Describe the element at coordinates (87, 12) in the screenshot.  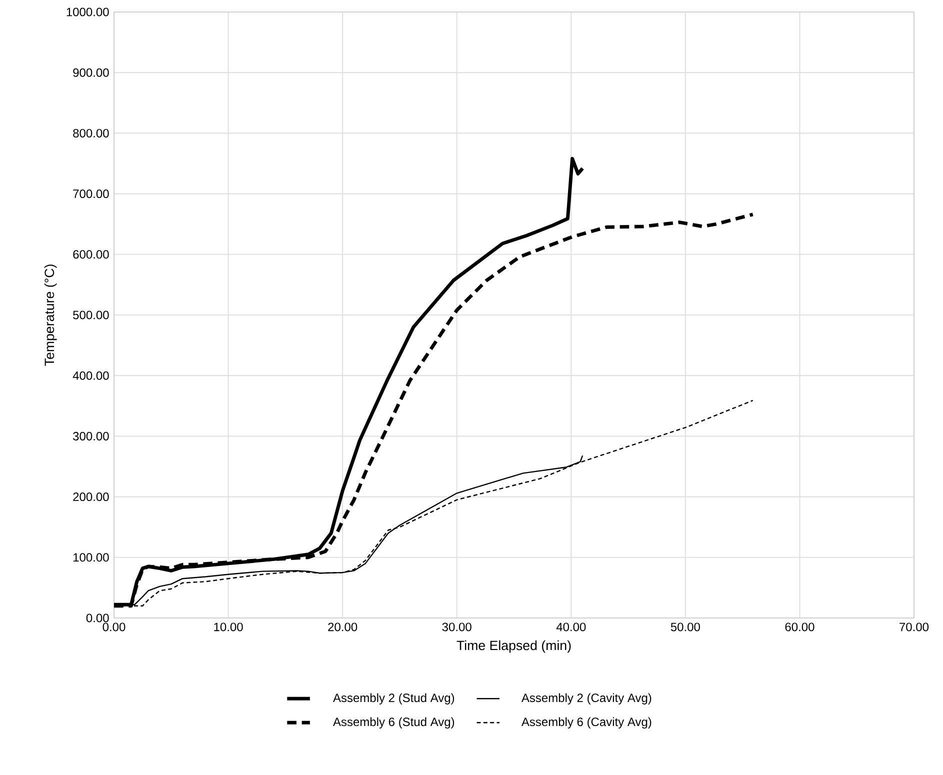
I see `y-tick-label: 1000.00` at that location.